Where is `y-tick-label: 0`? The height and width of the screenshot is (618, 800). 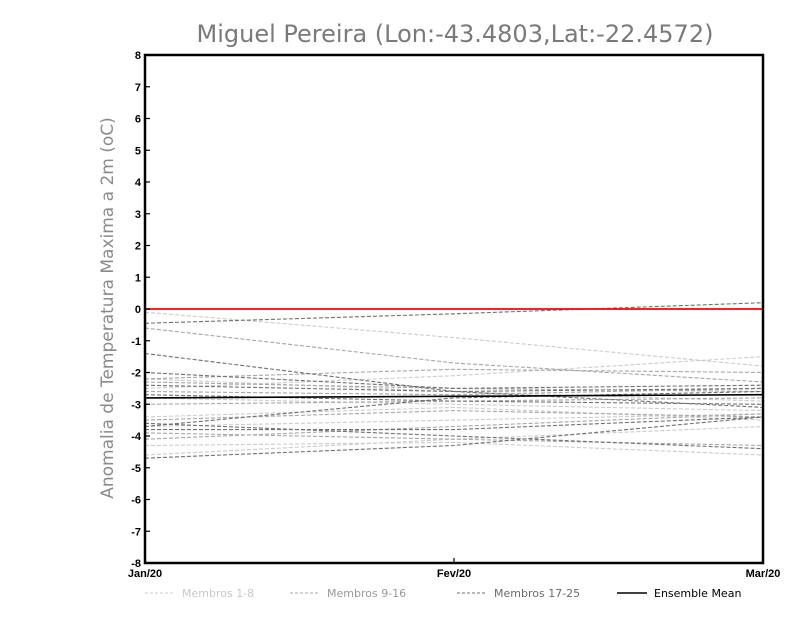
y-tick-label: 0 is located at coordinates (138, 310).